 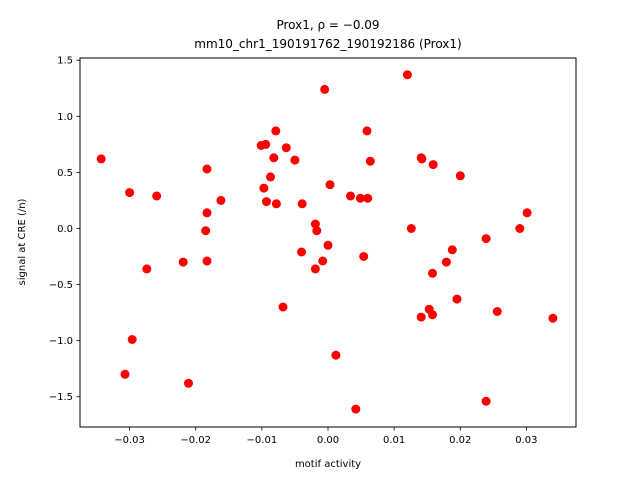 I want to click on chart-title-line-2: mm10_chr1_190191762_190192186 (Prox1), so click(x=327, y=44).